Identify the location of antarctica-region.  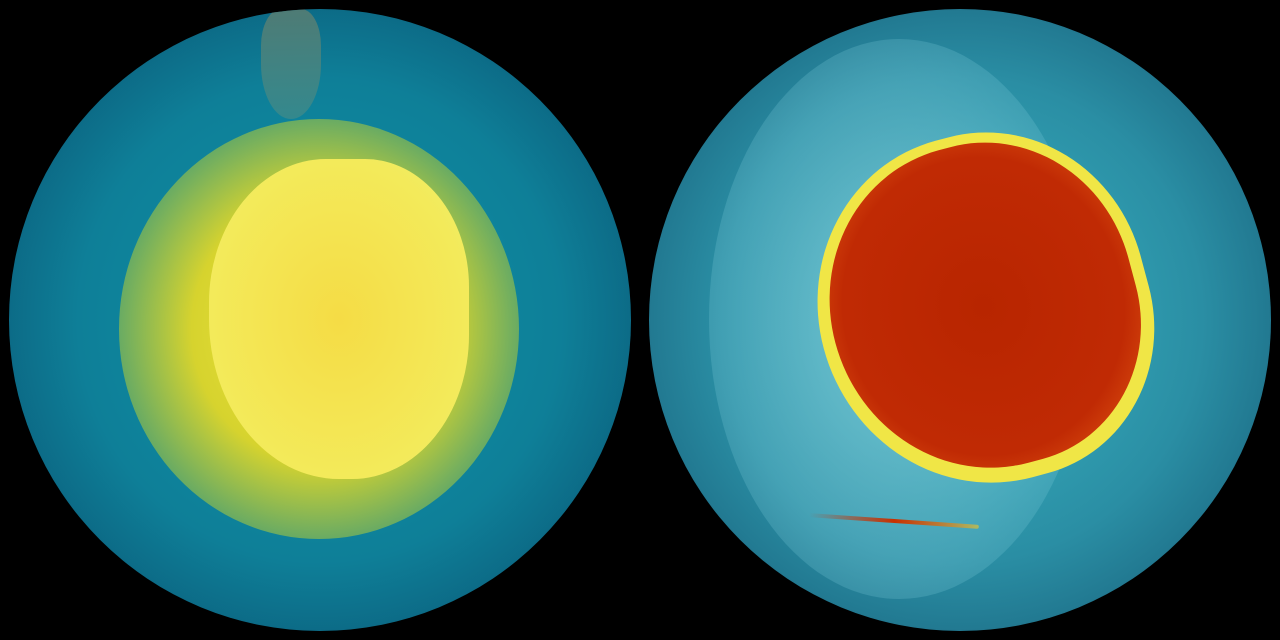
(339, 319).